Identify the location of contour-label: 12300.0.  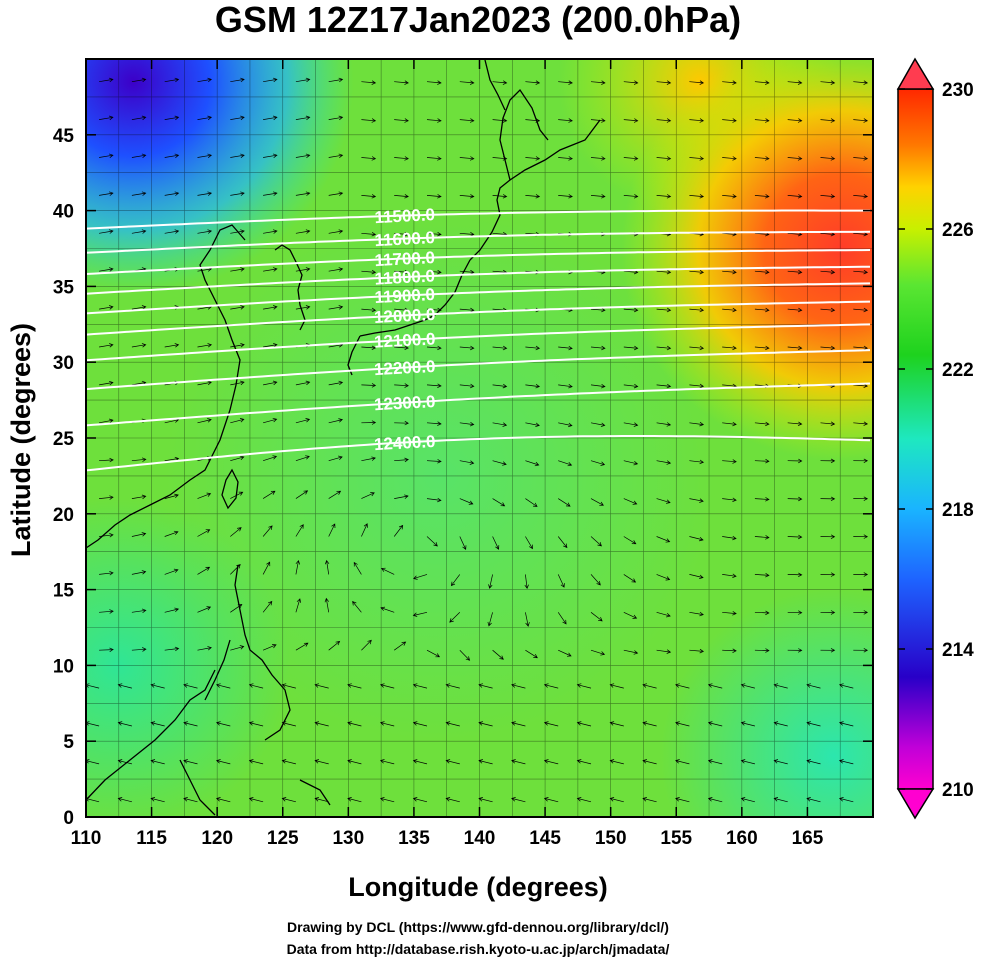
(405, 403).